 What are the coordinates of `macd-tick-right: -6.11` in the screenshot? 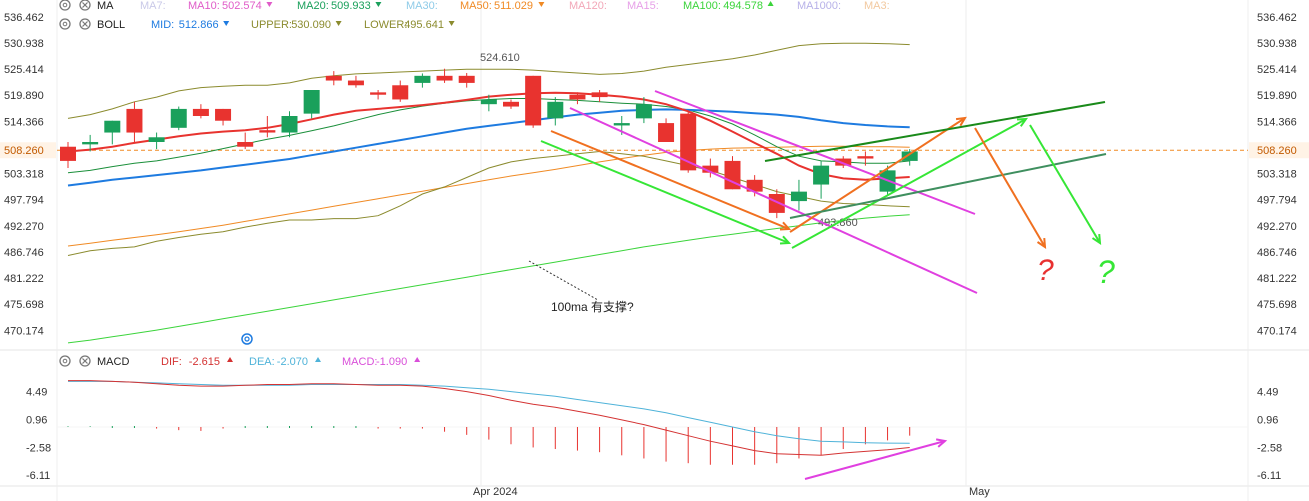 It's located at (1269, 476).